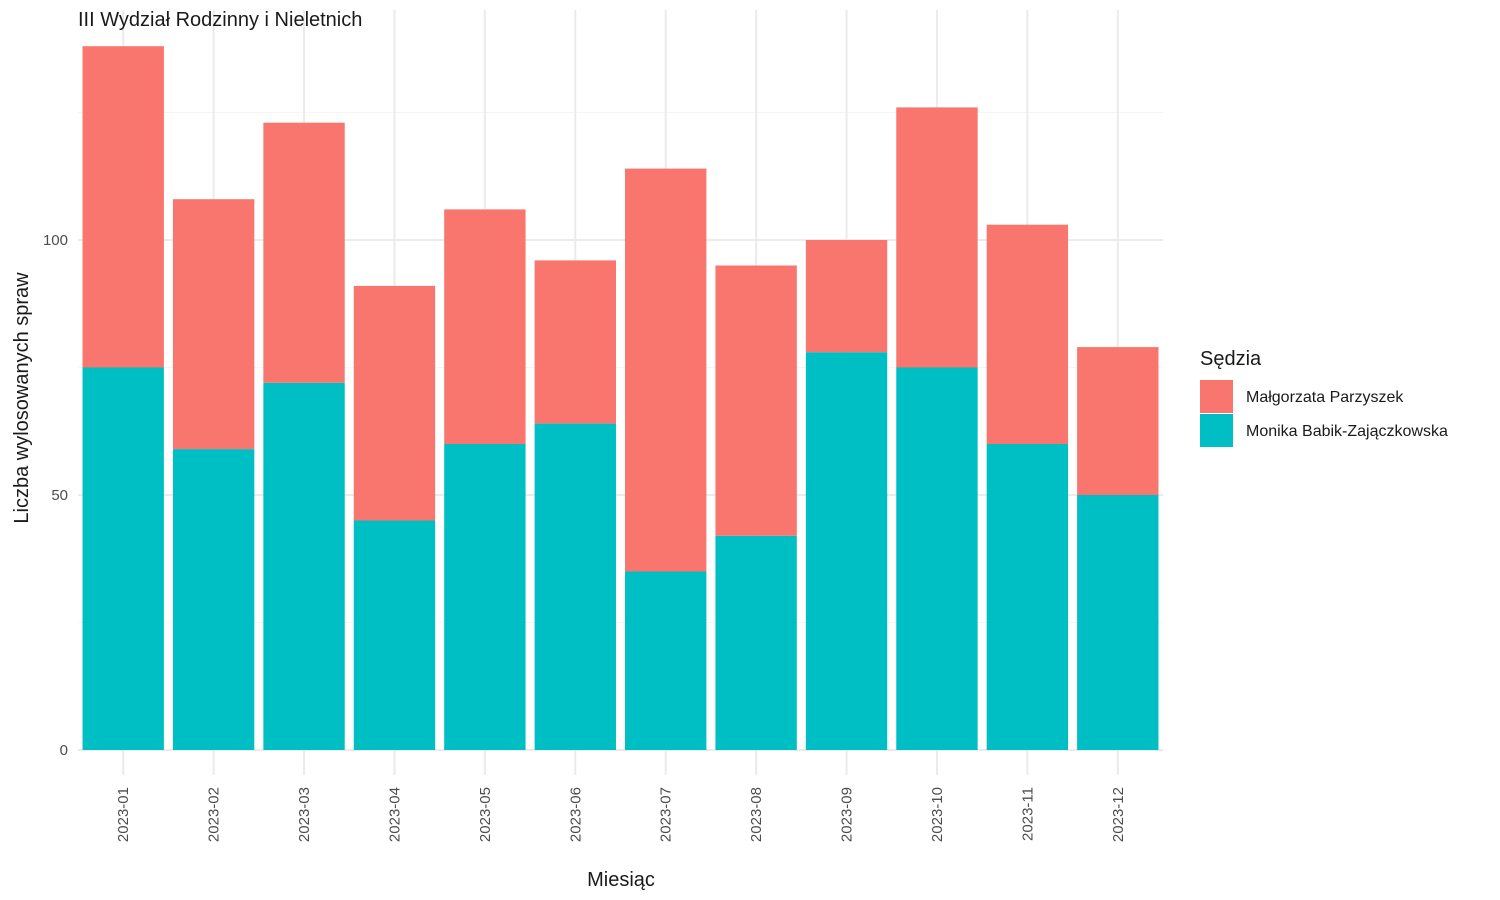  Describe the element at coordinates (59, 495) in the screenshot. I see `y-tick-label: 50` at that location.